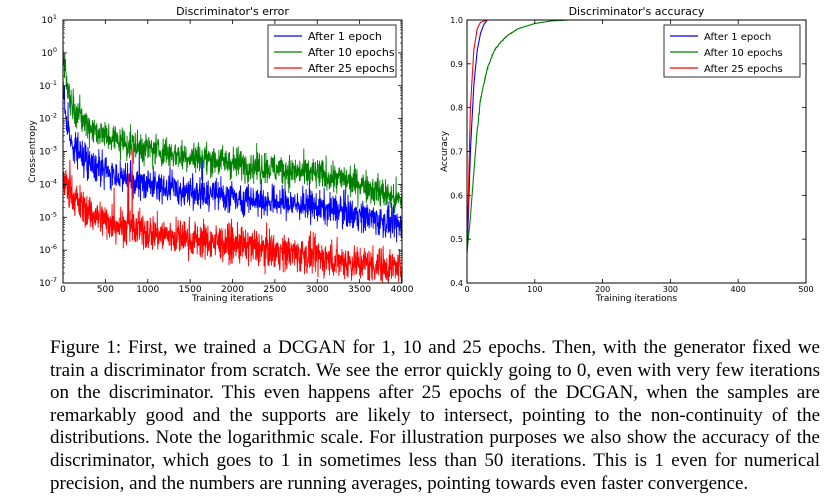 The width and height of the screenshot is (825, 497). What do you see at coordinates (33, 150) in the screenshot?
I see `y-axis-label: Cross-entropy` at bounding box center [33, 150].